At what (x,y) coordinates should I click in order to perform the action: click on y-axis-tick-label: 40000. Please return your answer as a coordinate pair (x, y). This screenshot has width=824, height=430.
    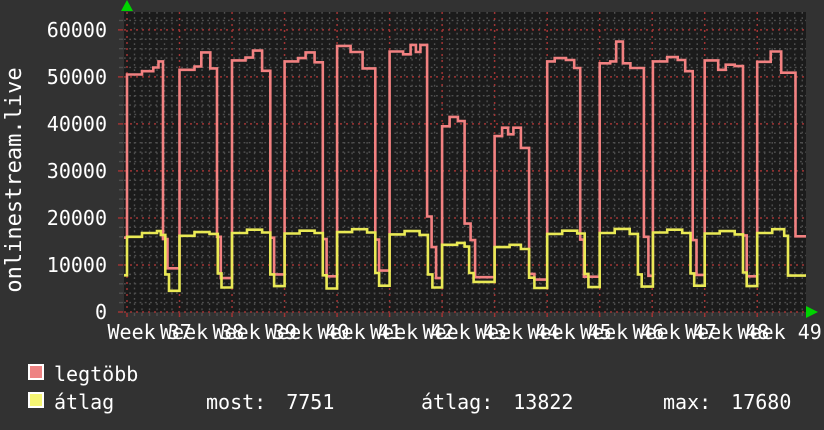
    Looking at the image, I should click on (76, 123).